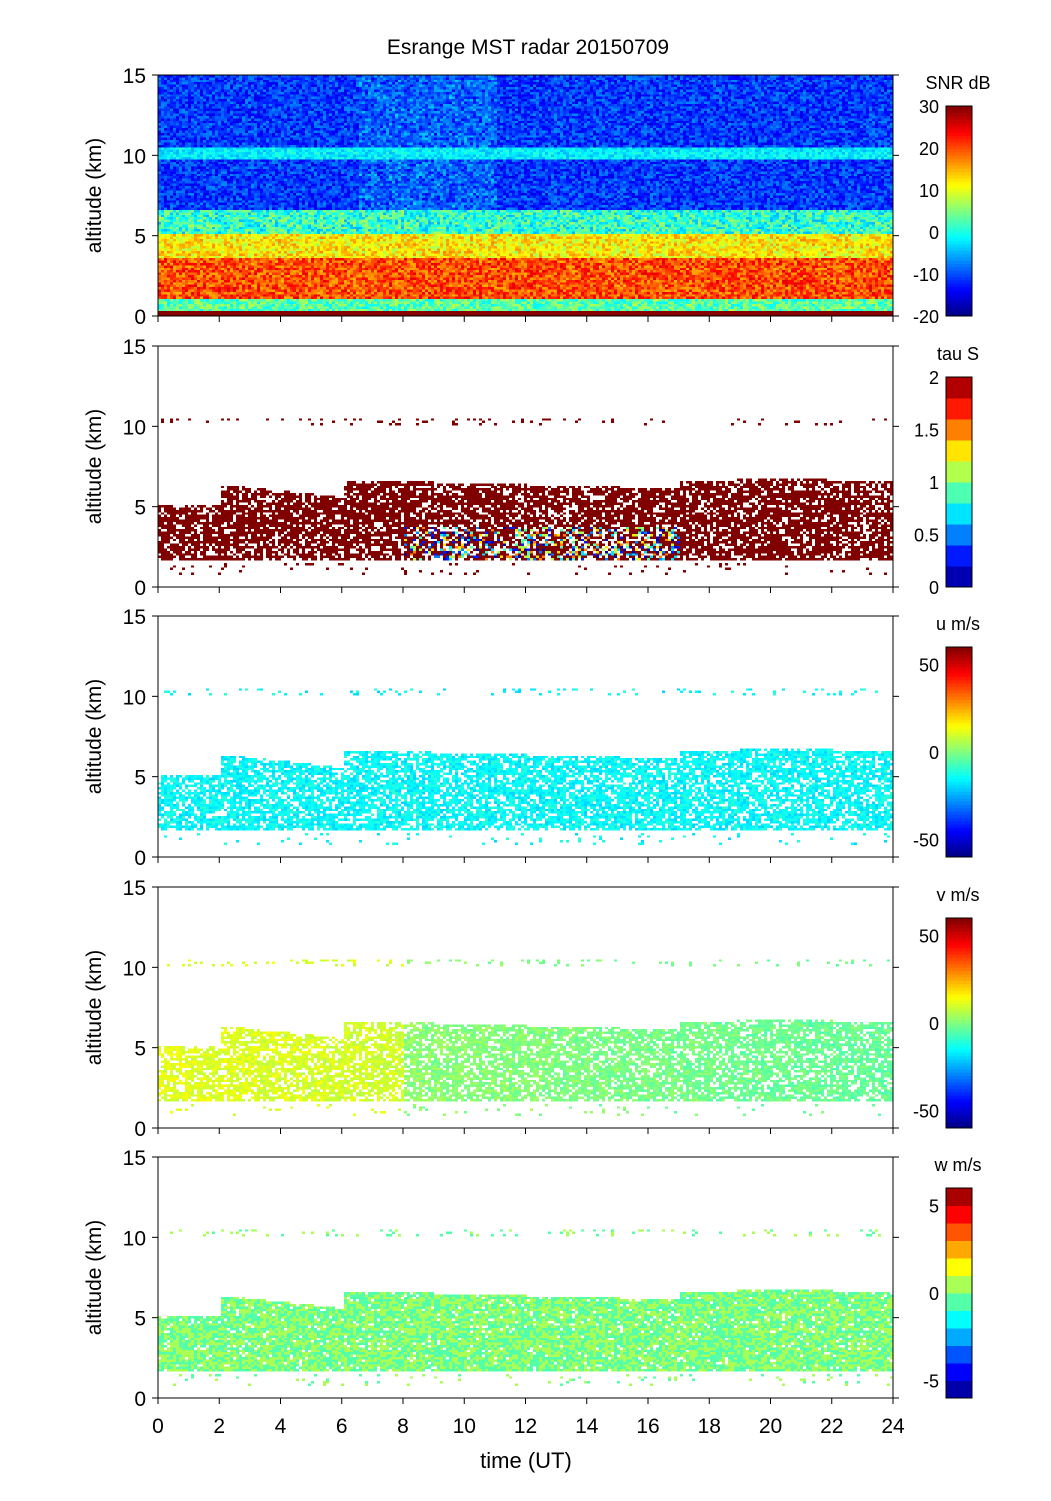 This screenshot has height=1501, width=1051. I want to click on colorbar-tick-label: 1.5, so click(926, 431).